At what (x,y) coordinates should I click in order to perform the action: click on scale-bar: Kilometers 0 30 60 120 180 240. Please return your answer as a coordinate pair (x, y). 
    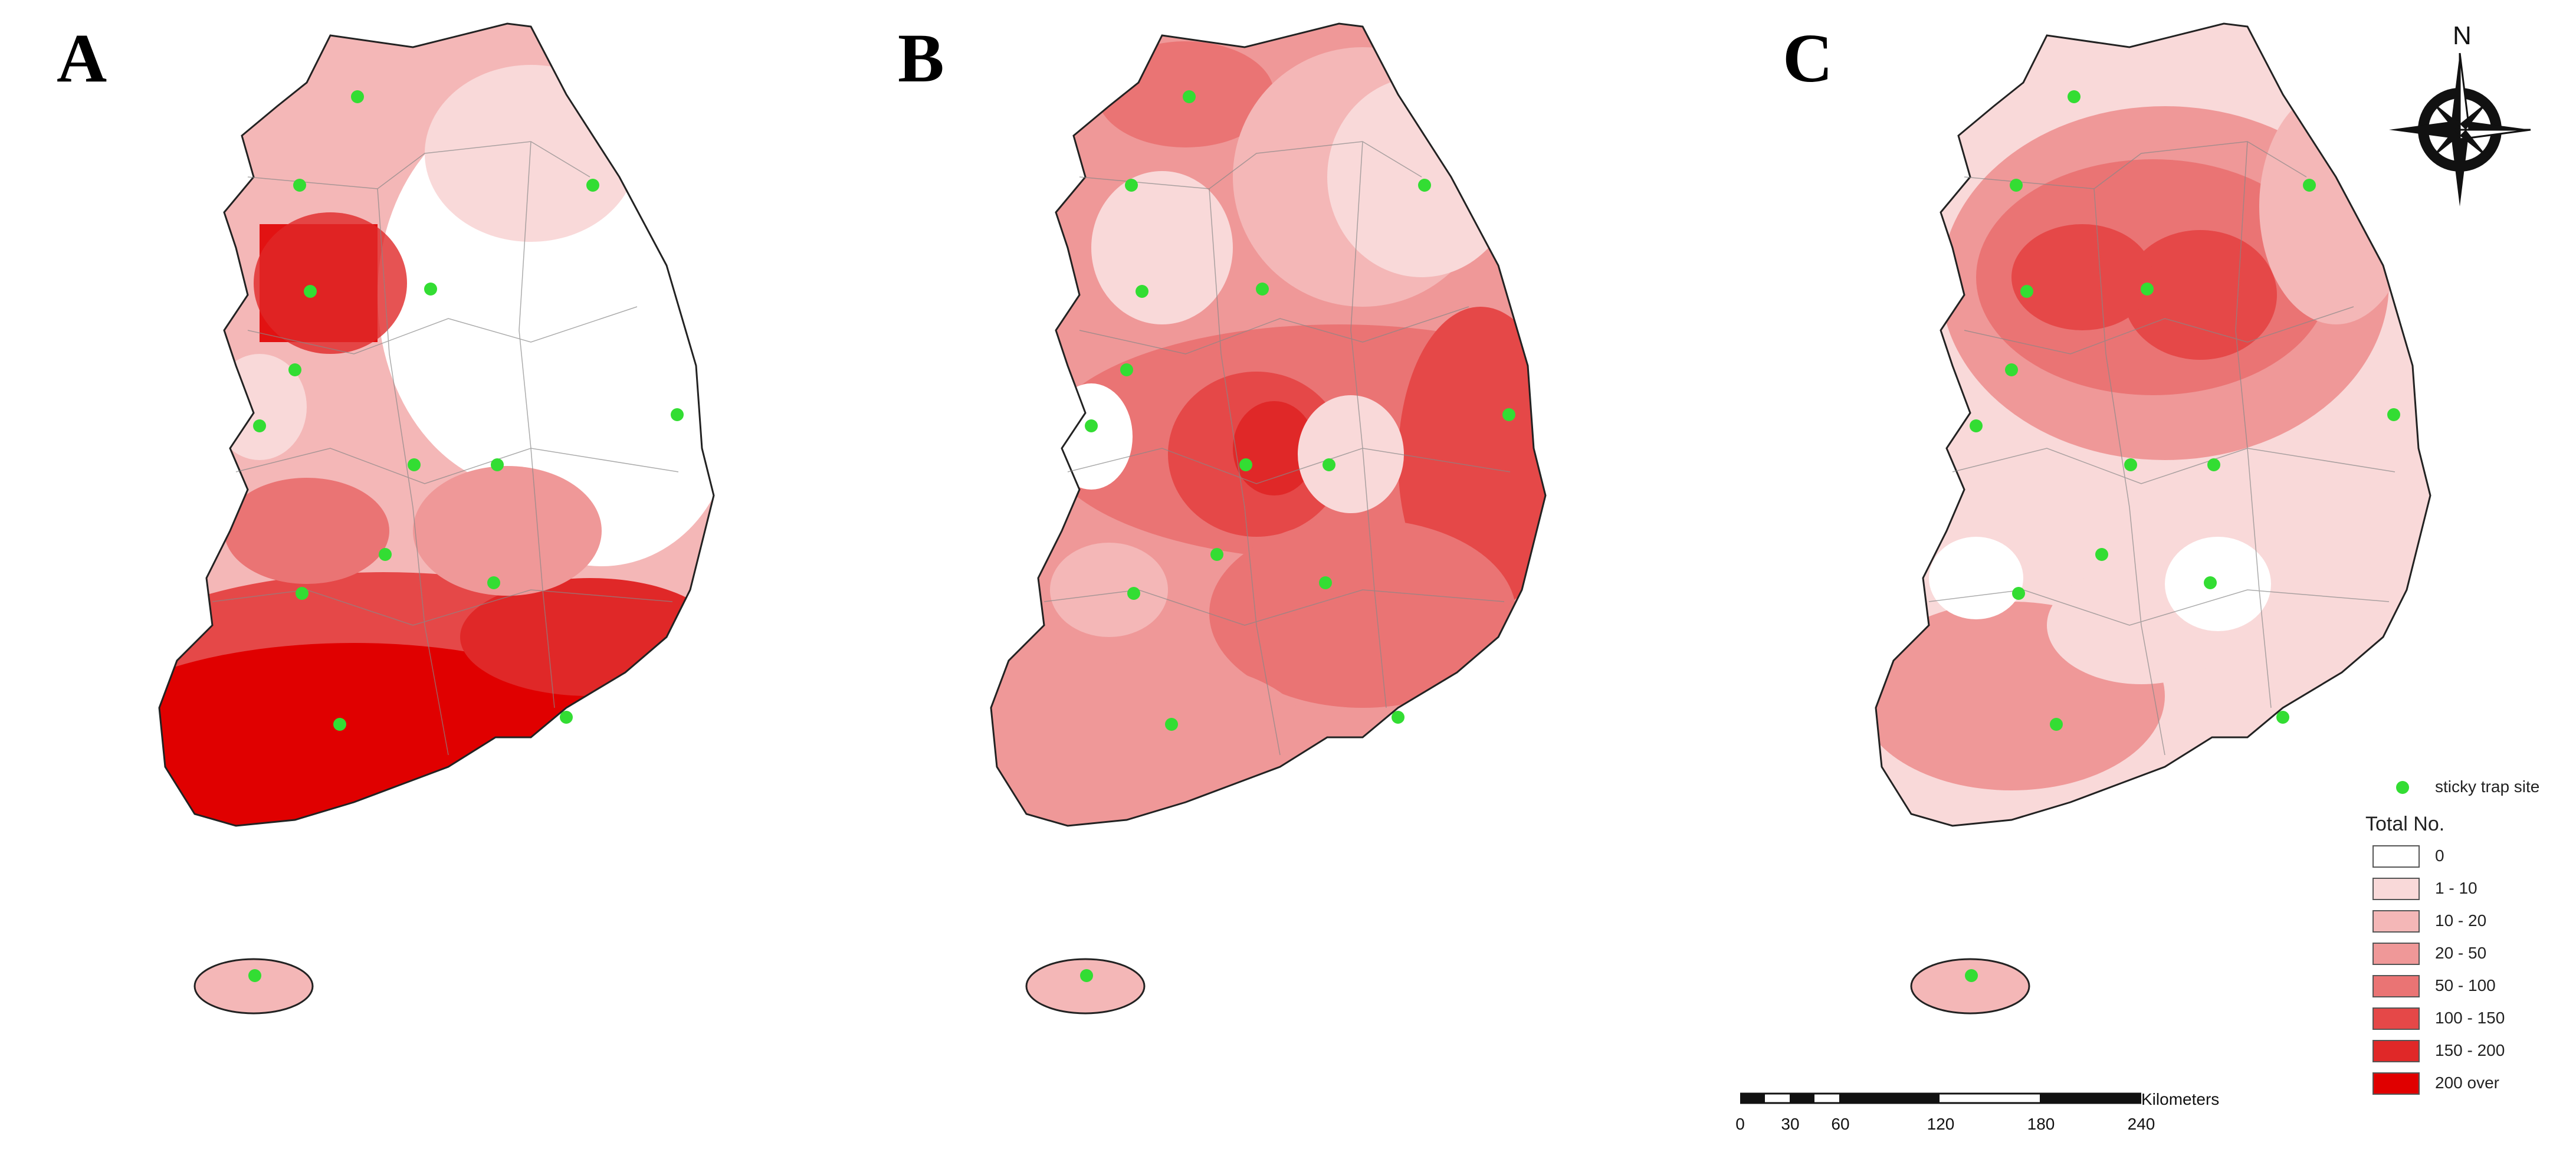
    Looking at the image, I should click on (1979, 1122).